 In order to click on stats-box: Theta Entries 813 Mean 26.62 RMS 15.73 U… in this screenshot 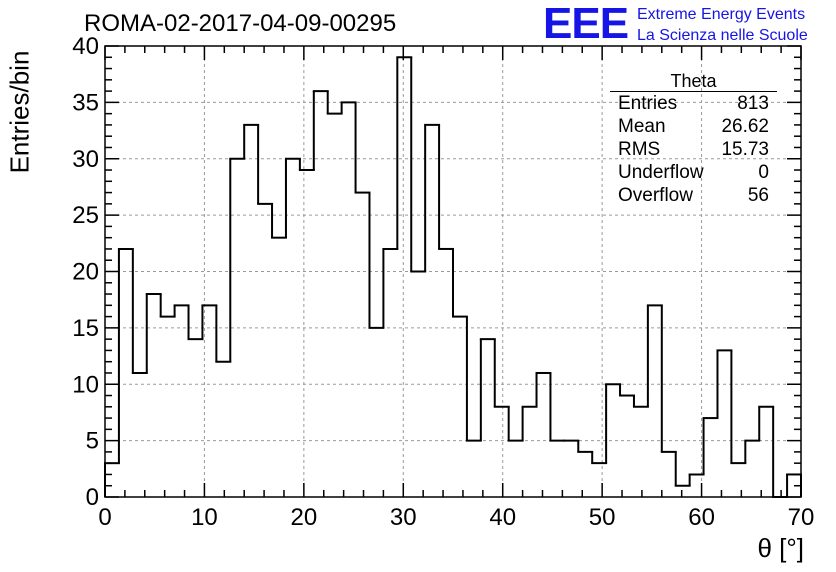, I will do `click(693, 139)`.